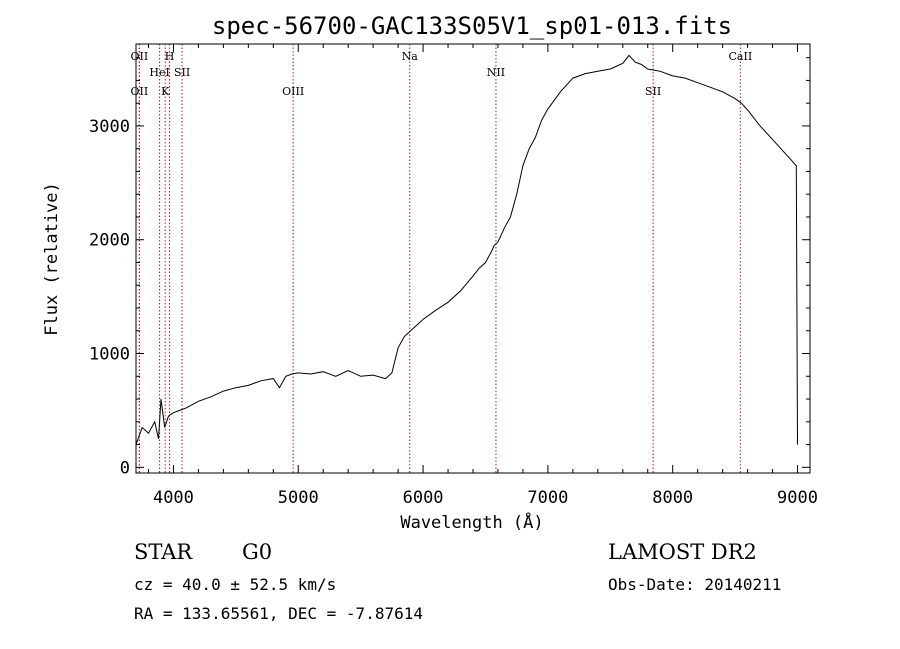 Image resolution: width=900 pixels, height=649 pixels. What do you see at coordinates (125, 468) in the screenshot?
I see `y-tick-label: 0` at bounding box center [125, 468].